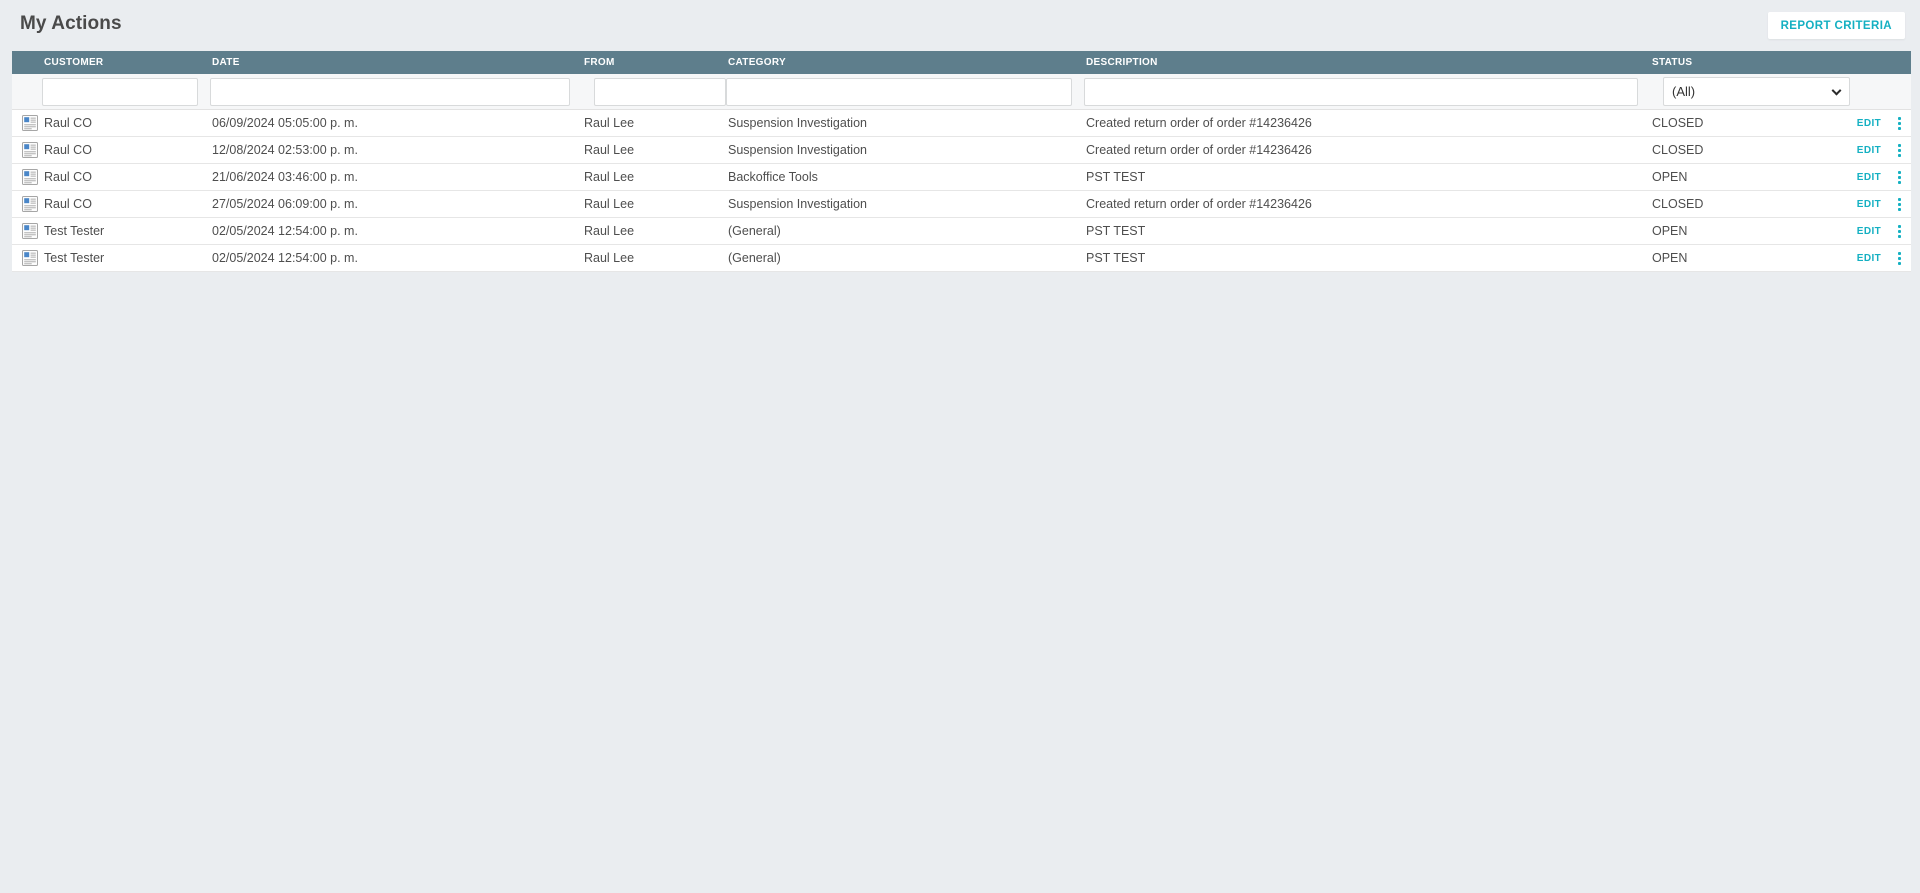  What do you see at coordinates (1122, 62) in the screenshot?
I see `column-header-description: DESCRIPTION` at bounding box center [1122, 62].